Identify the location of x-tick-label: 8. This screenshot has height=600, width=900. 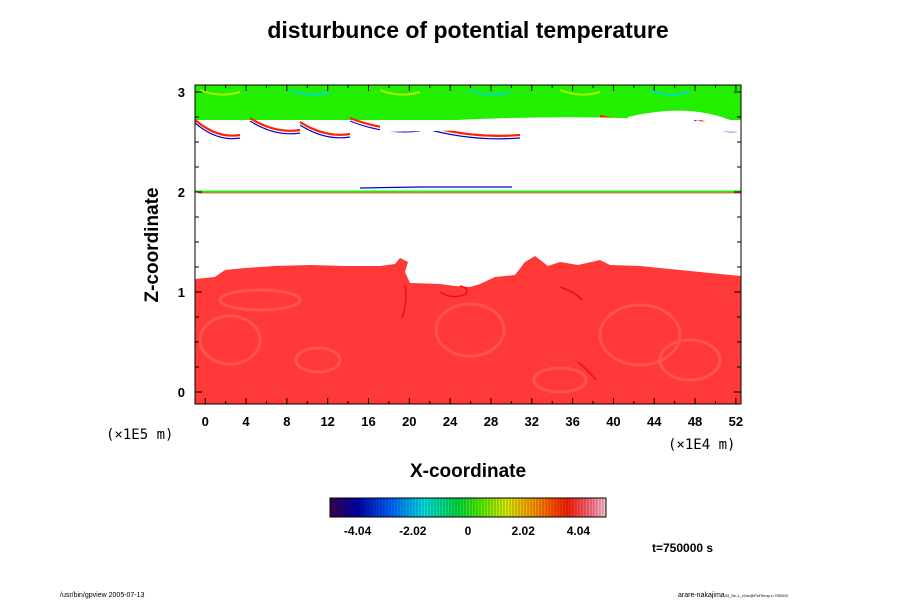
(286, 421).